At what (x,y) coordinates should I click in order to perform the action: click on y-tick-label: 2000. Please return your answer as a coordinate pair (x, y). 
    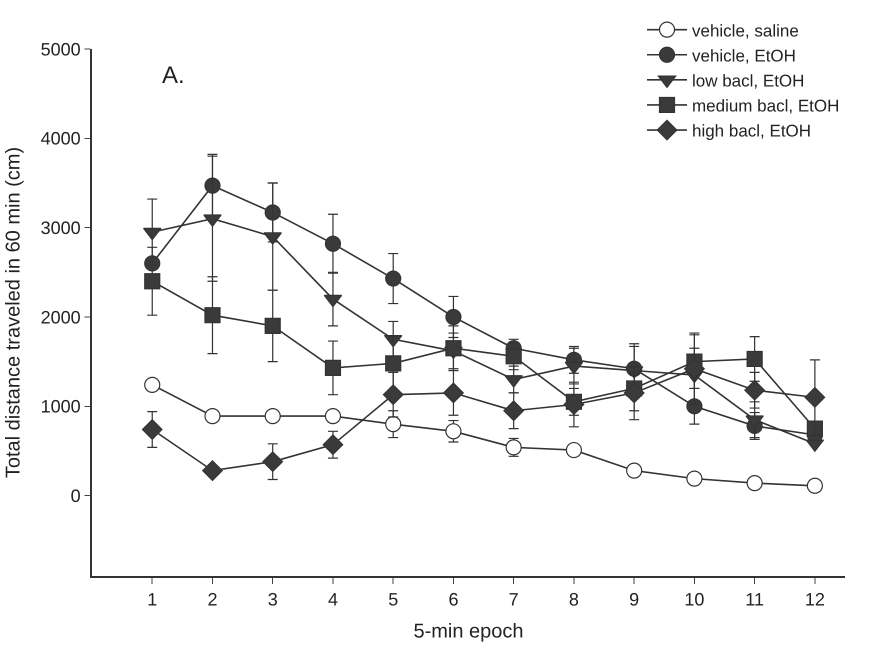
    Looking at the image, I should click on (60, 317).